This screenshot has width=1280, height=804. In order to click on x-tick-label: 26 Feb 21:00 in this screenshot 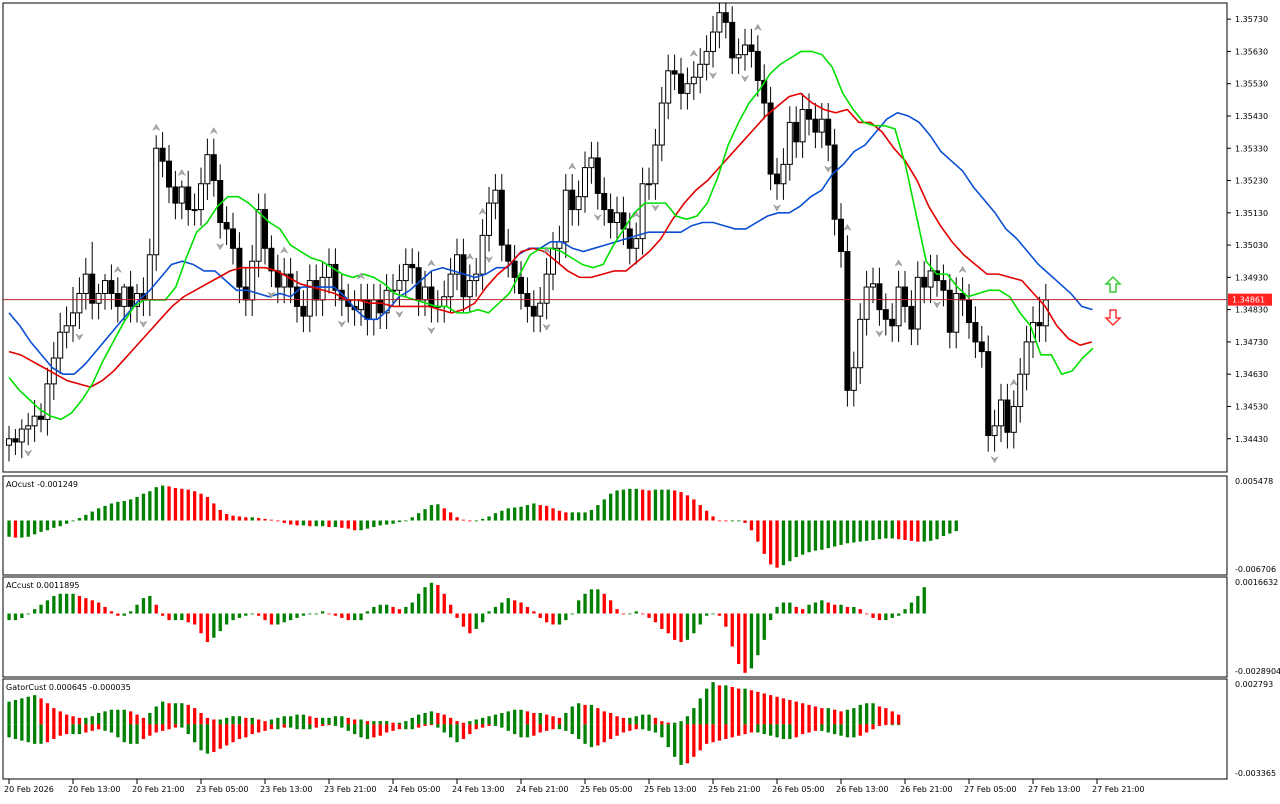, I will do `click(926, 789)`.